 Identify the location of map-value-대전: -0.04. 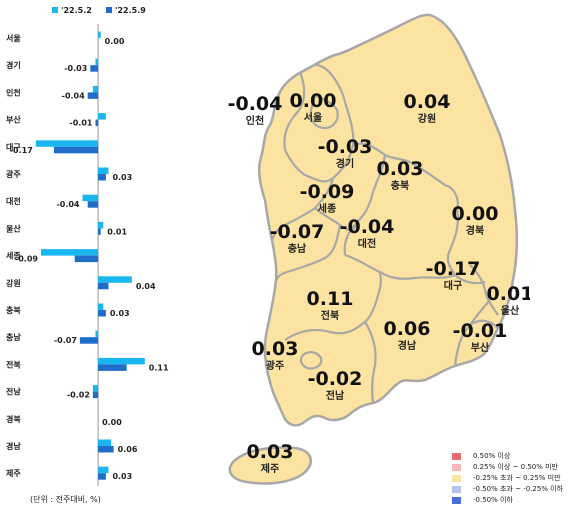
(367, 227).